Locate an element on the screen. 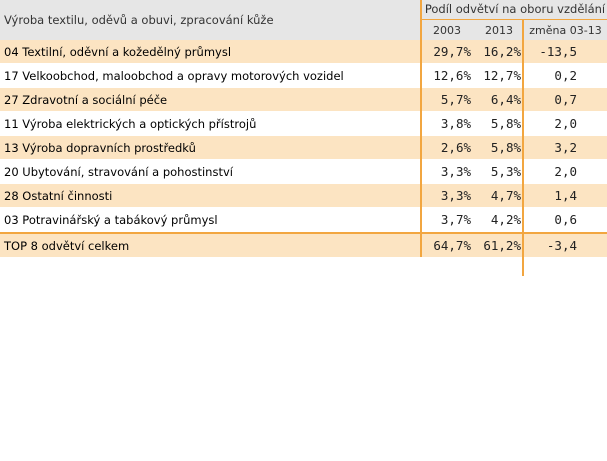 The image size is (607, 461). value-change: 0,6 is located at coordinates (565, 219).